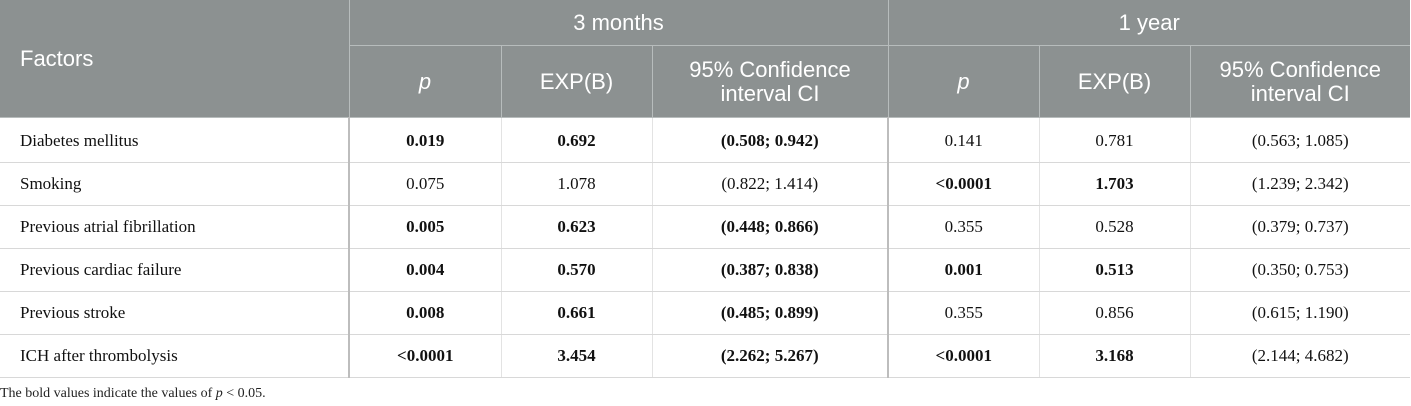 This screenshot has height=406, width=1411. Describe the element at coordinates (770, 81) in the screenshot. I see `ci-header-3m: 95% Confidence interval CI` at that location.